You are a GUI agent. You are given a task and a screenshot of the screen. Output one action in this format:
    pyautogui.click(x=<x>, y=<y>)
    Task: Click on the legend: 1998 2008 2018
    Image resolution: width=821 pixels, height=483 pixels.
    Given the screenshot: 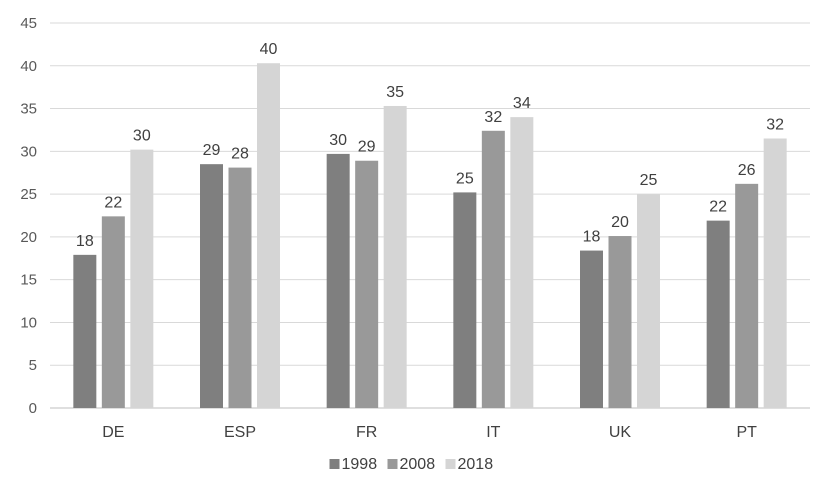 What is the action you would take?
    pyautogui.click(x=411, y=464)
    